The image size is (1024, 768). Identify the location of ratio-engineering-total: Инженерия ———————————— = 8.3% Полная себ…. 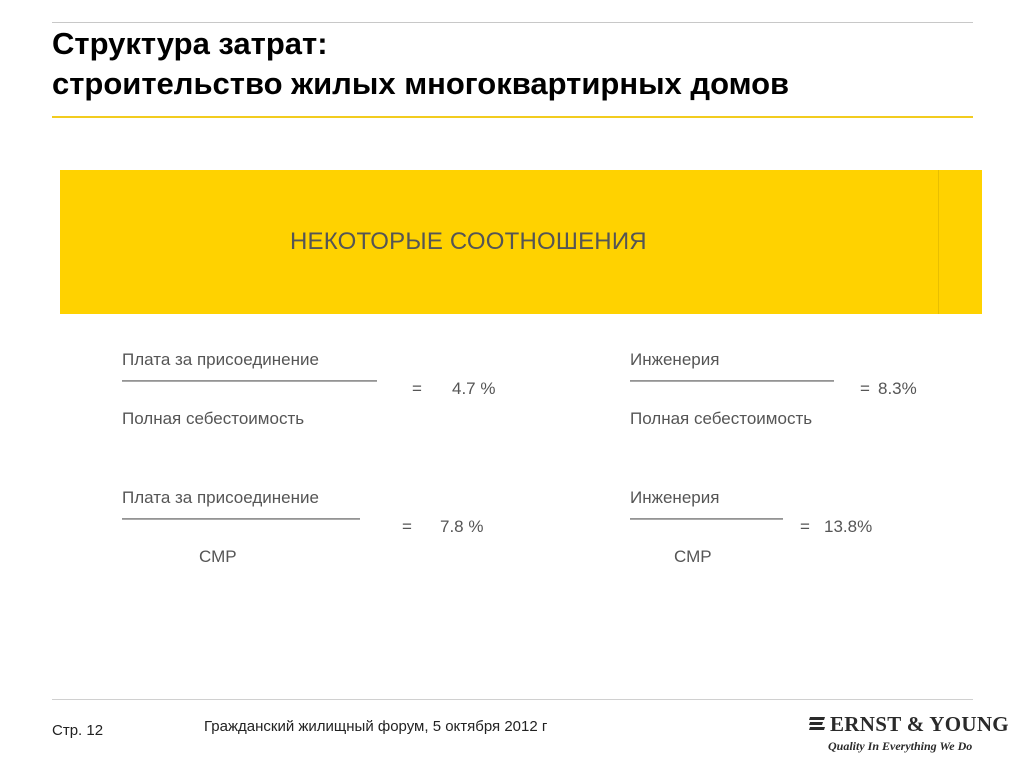
(800, 395).